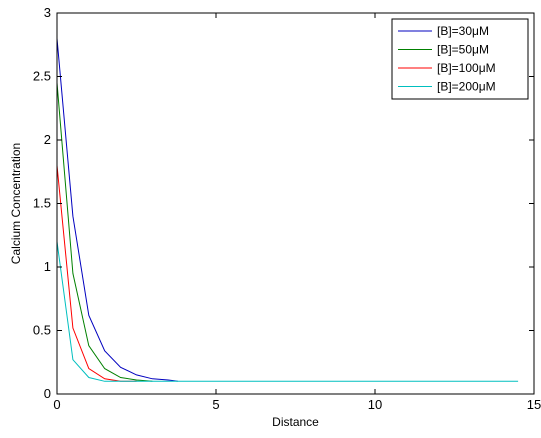 Image resolution: width=541 pixels, height=438 pixels. What do you see at coordinates (215, 404) in the screenshot?
I see `x-tick-label: 5` at bounding box center [215, 404].